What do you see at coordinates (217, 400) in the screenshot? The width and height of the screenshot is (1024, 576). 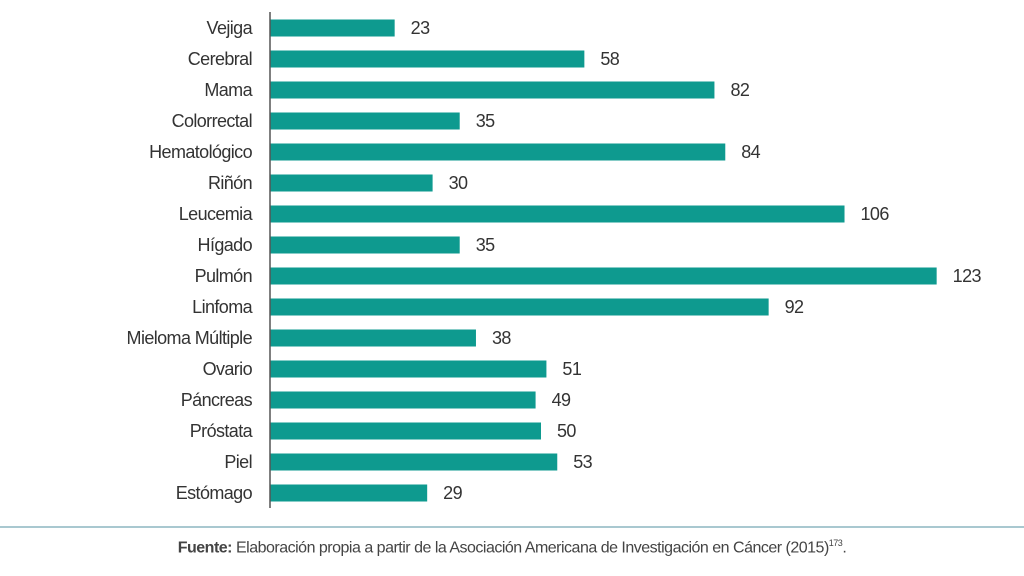 I see `category-label: Páncreas` at bounding box center [217, 400].